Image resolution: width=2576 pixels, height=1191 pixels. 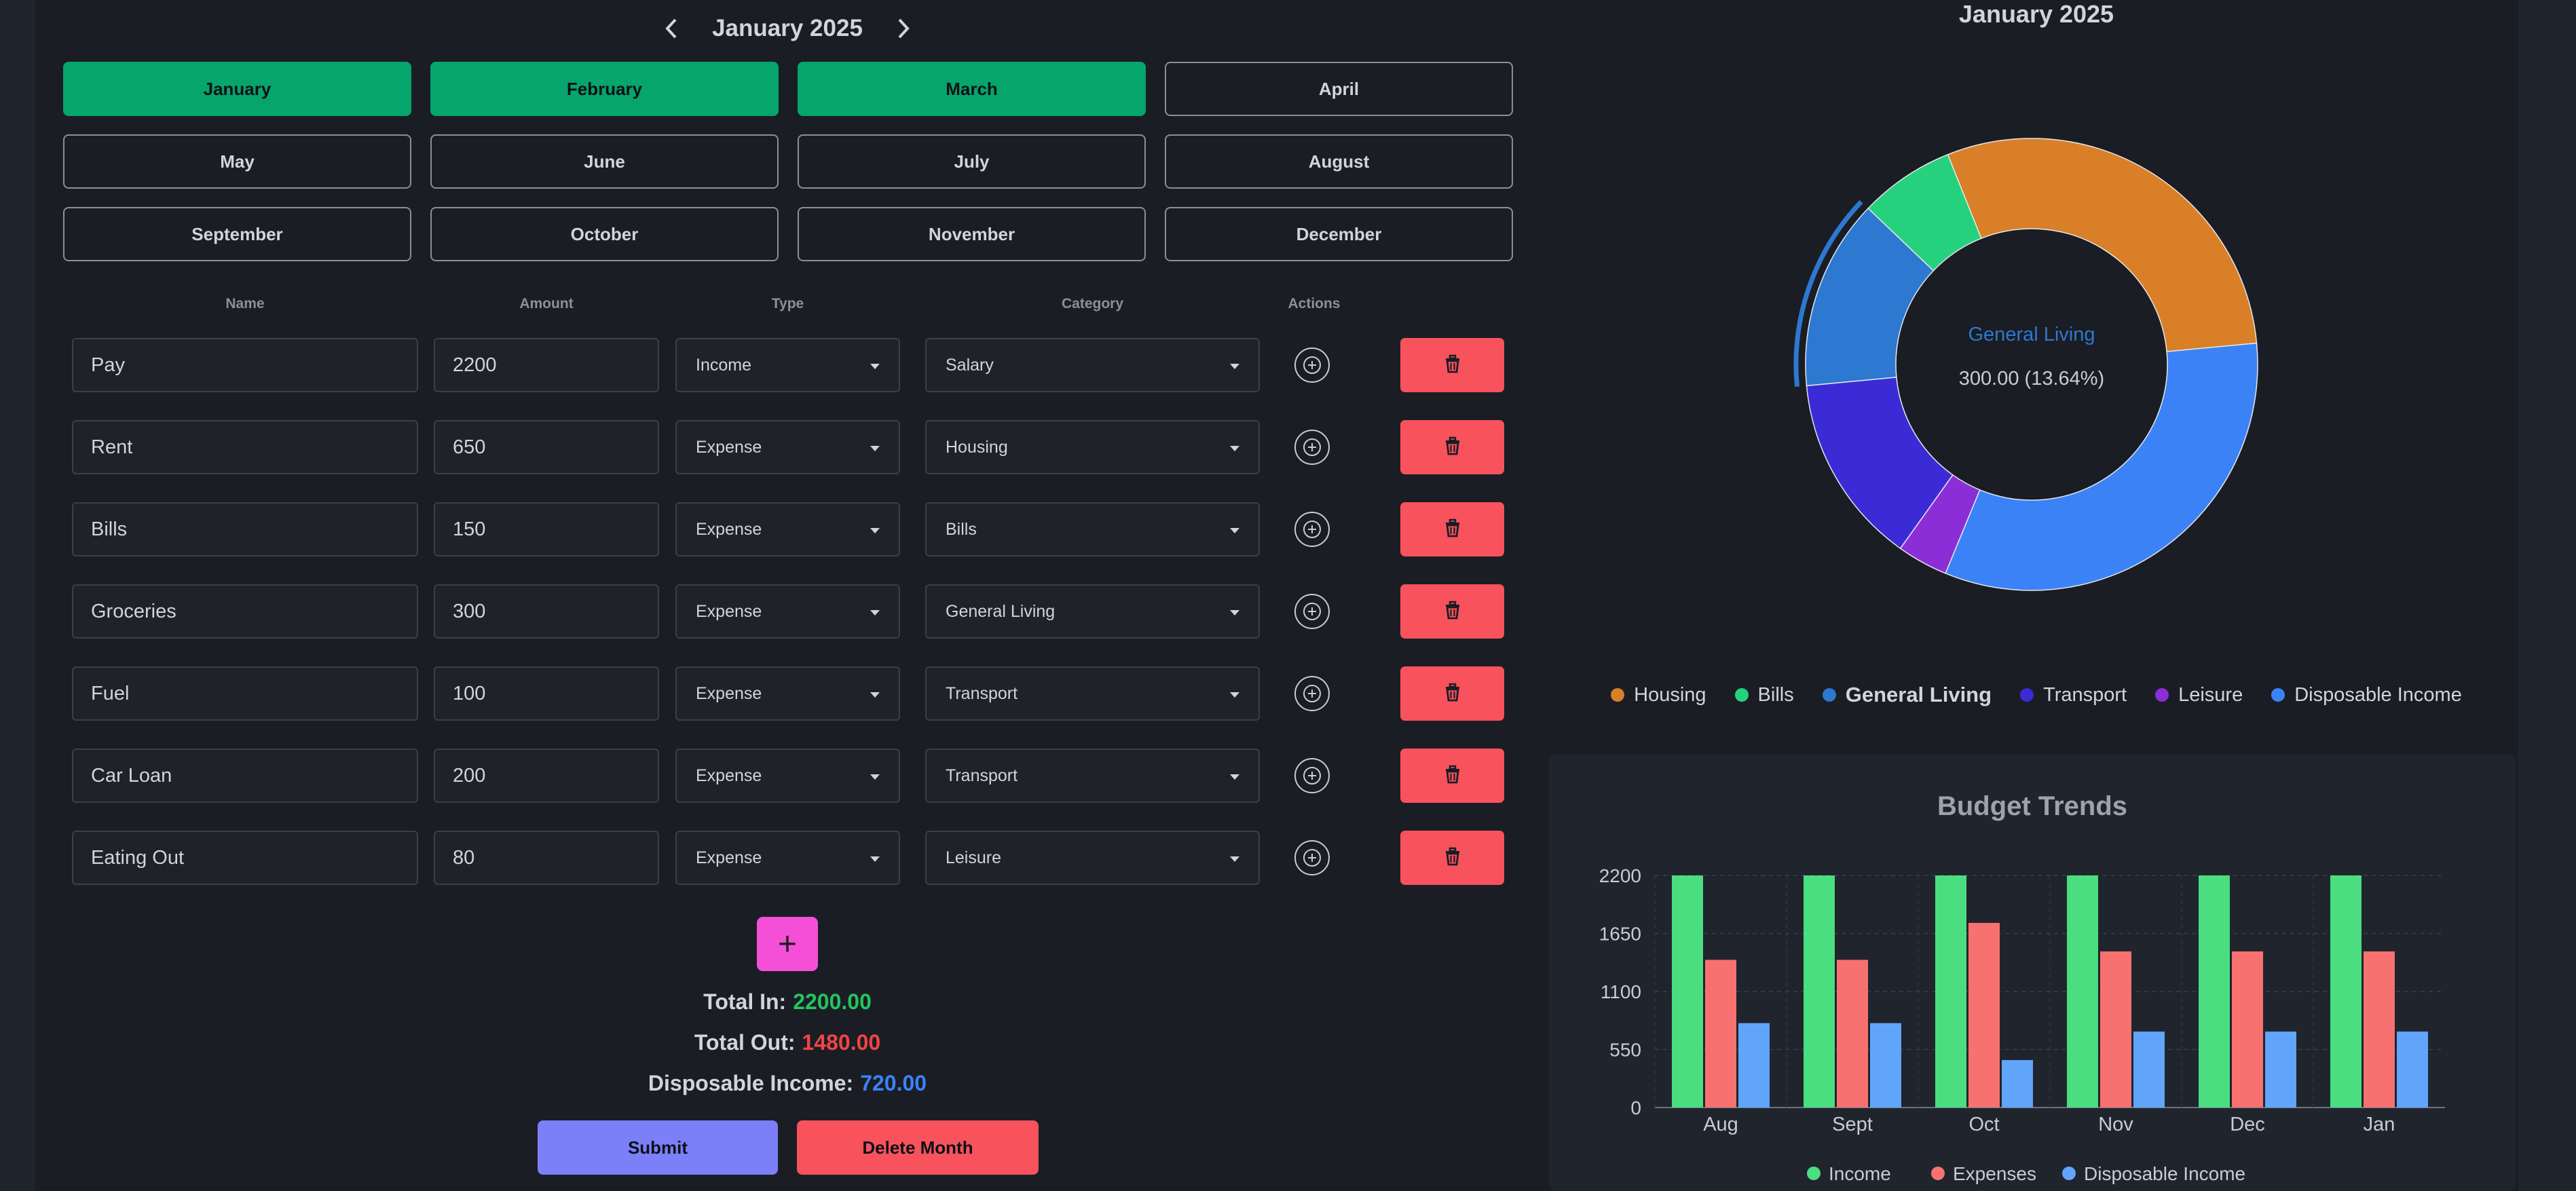 I want to click on month-button-august: August, so click(x=1339, y=161).